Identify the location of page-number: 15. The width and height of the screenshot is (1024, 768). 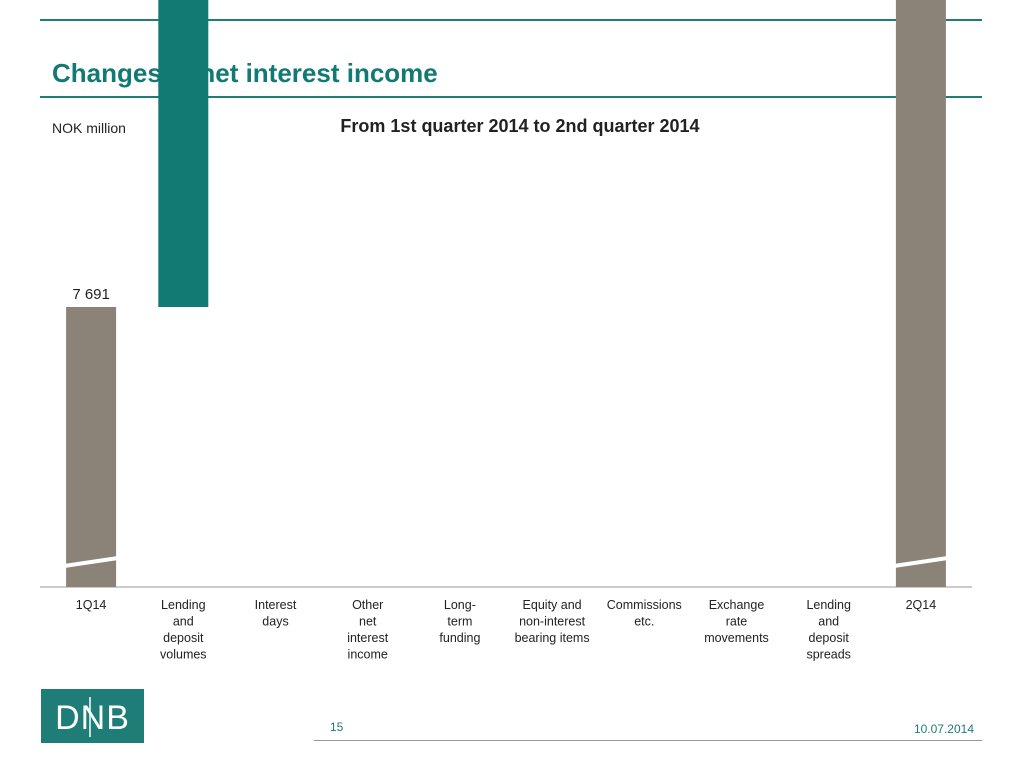
(337, 727).